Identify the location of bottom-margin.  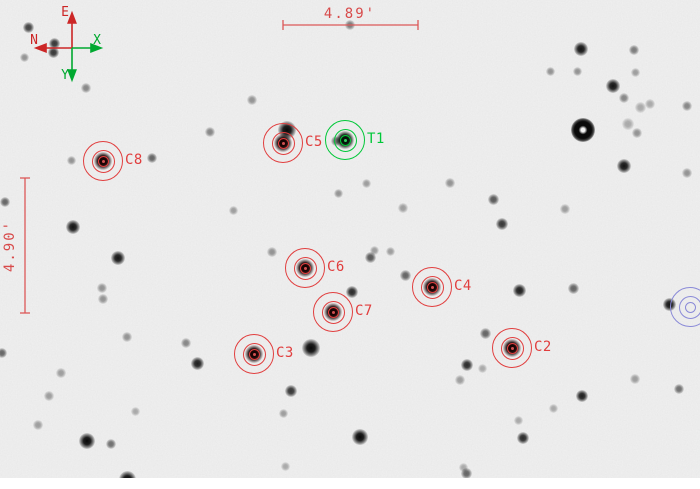
(350, 483).